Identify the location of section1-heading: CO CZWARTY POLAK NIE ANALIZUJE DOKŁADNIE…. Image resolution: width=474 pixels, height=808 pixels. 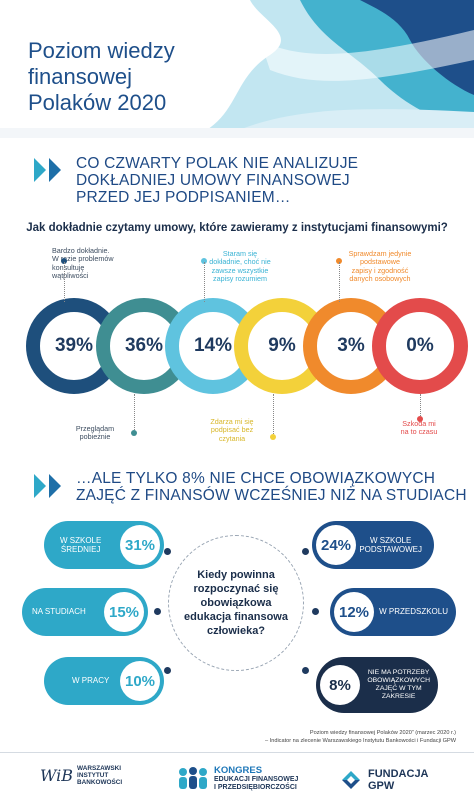
(217, 180).